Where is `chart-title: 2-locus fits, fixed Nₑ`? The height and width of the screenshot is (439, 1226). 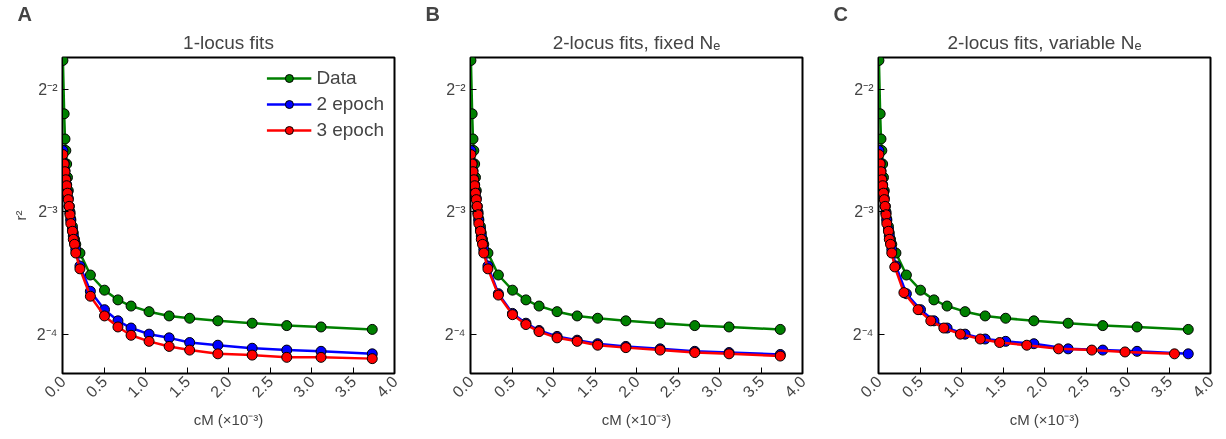 chart-title: 2-locus fits, fixed Nₑ is located at coordinates (636, 42).